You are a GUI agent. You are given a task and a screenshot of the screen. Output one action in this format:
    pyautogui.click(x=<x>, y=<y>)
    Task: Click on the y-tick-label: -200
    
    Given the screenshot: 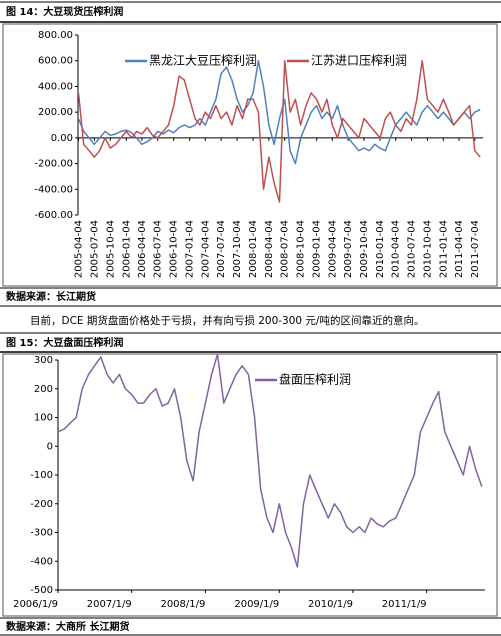 What is the action you would take?
    pyautogui.click(x=41, y=504)
    